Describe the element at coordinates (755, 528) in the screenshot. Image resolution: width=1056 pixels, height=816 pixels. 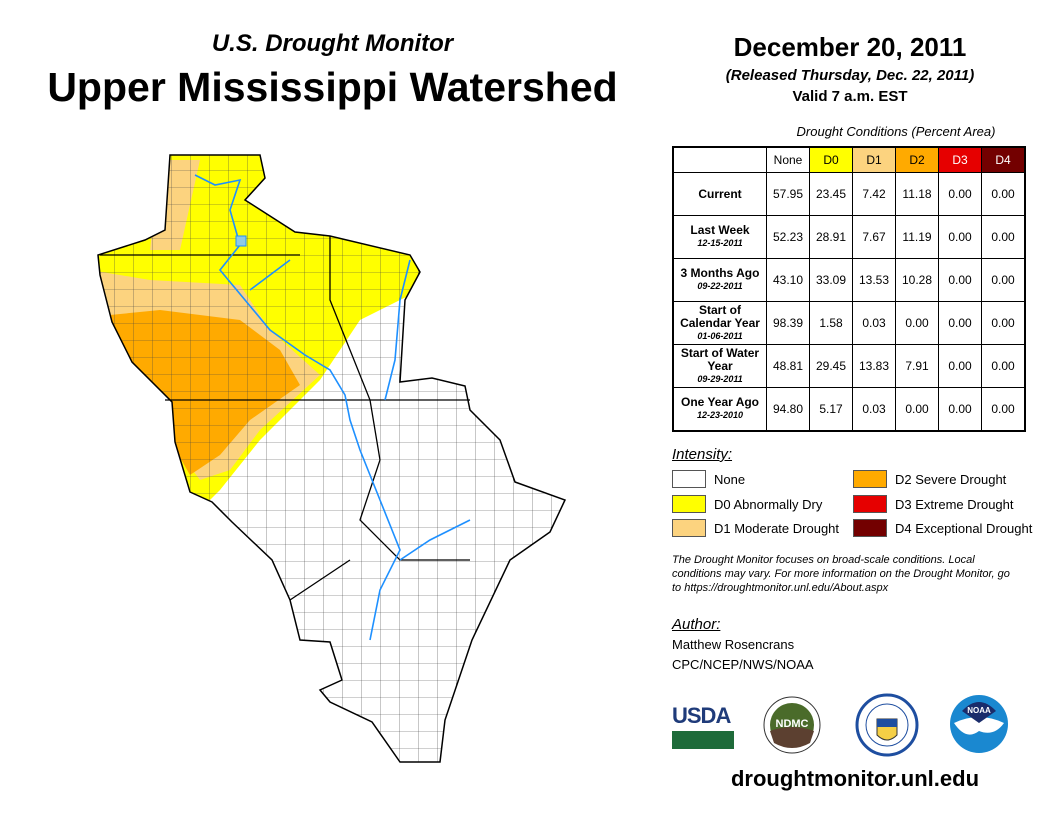
I see `legend-item-d1: D1 Moderate Drought` at that location.